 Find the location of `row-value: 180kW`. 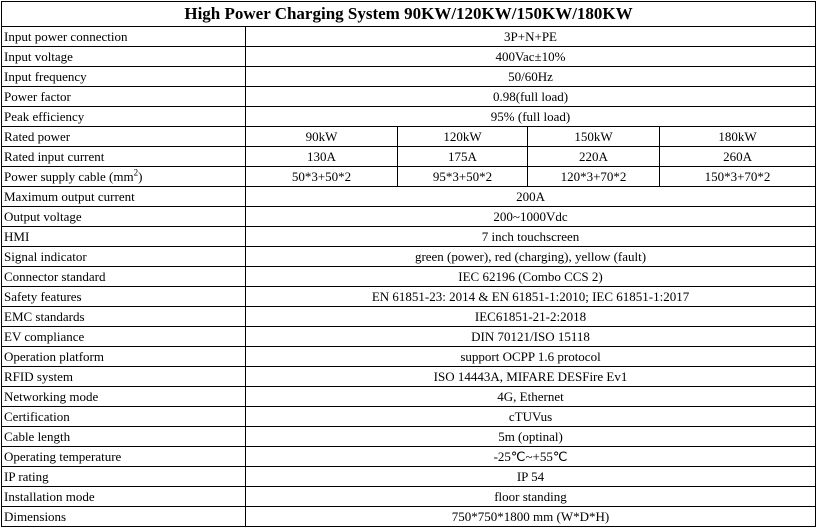

row-value: 180kW is located at coordinates (737, 136).